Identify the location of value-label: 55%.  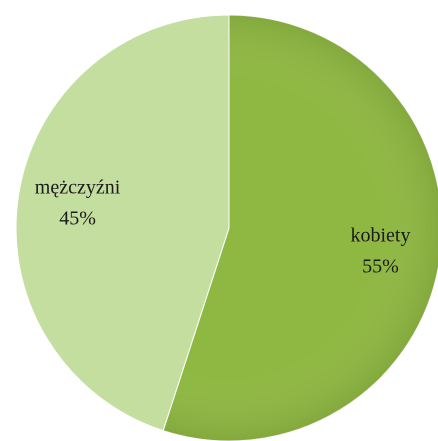
(380, 267).